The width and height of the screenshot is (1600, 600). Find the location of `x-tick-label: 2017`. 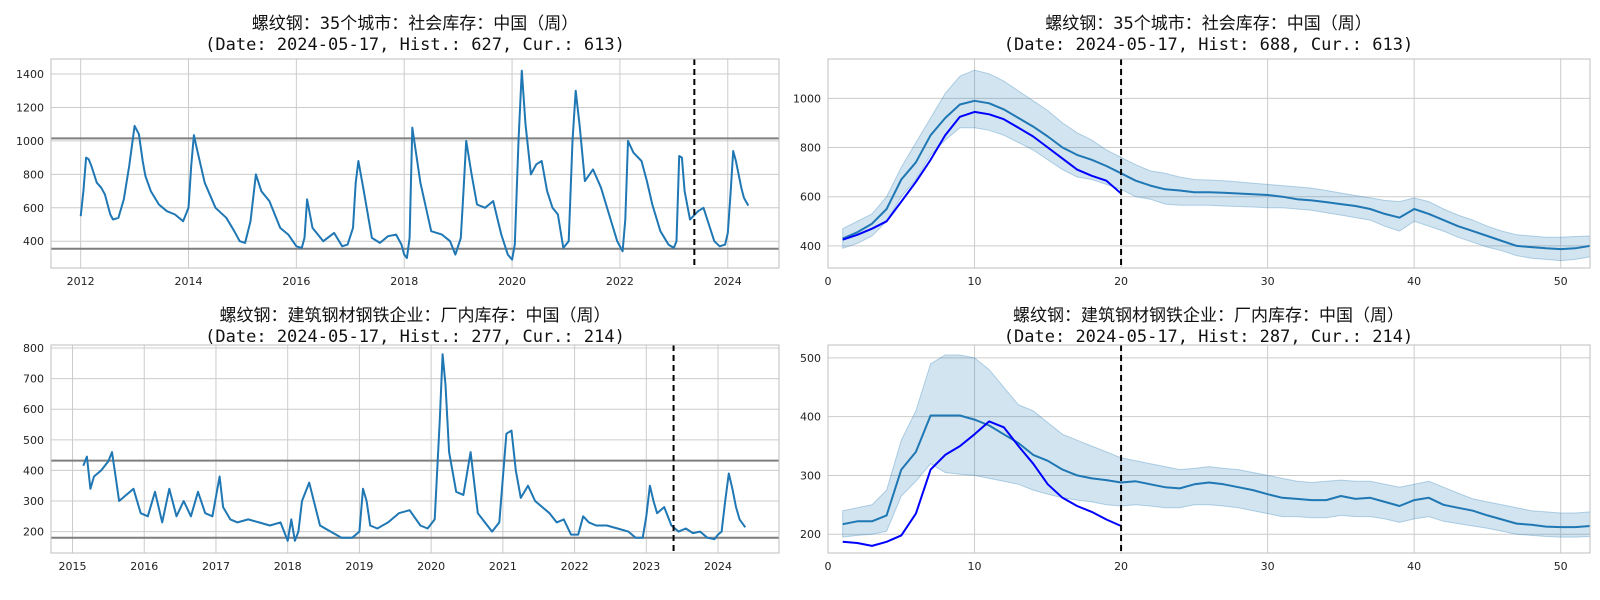

x-tick-label: 2017 is located at coordinates (216, 566).